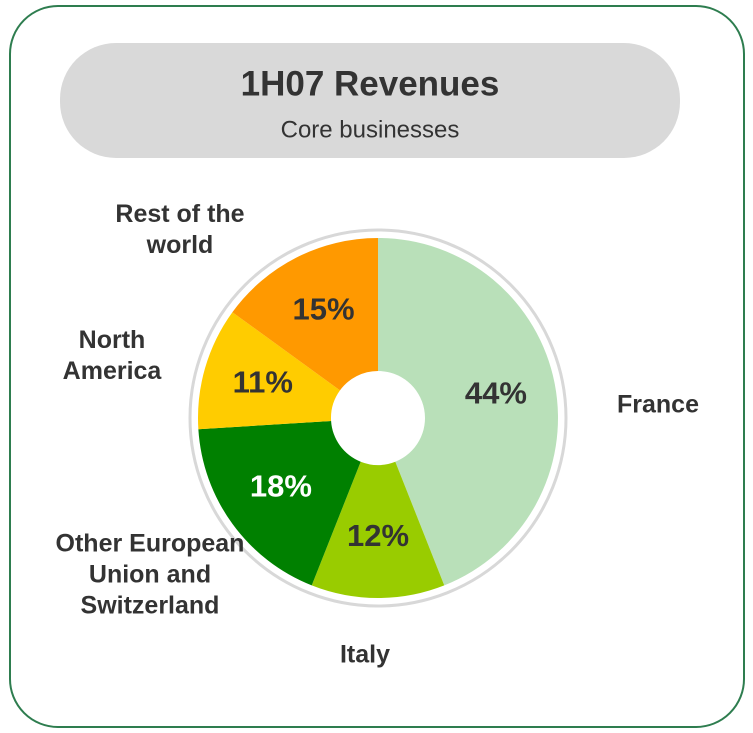 The width and height of the screenshot is (753, 733). What do you see at coordinates (263, 382) in the screenshot?
I see `slice-label: 11%` at bounding box center [263, 382].